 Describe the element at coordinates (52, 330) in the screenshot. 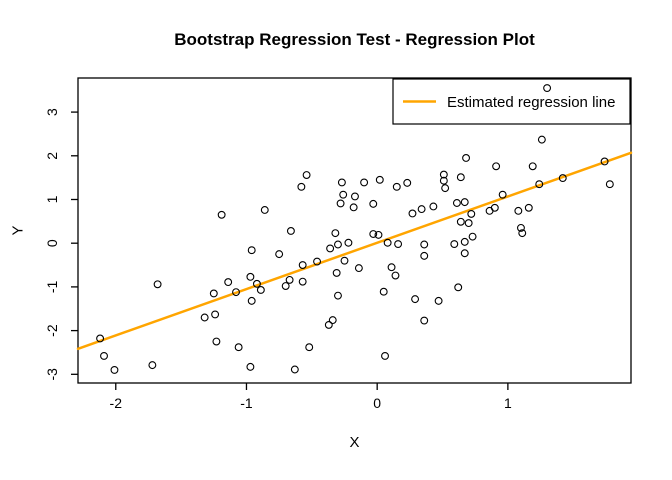

I see `y-tick-label: -2` at that location.